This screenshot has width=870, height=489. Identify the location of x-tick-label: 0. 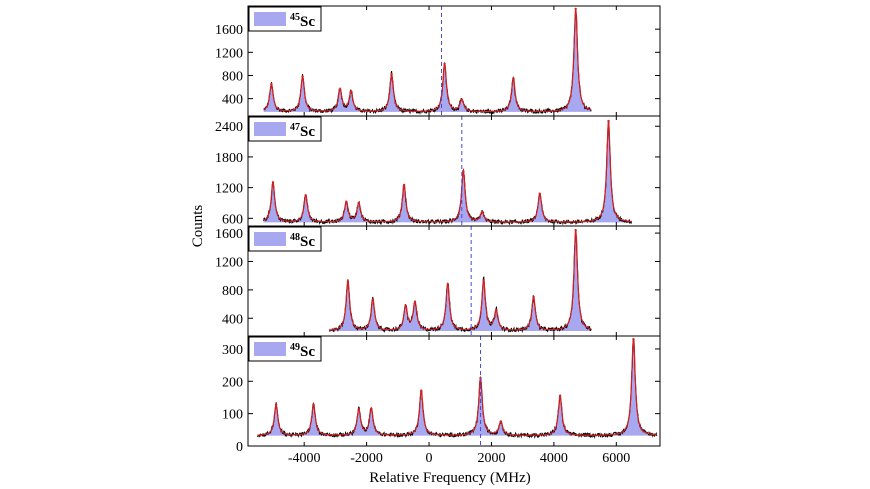
(429, 458).